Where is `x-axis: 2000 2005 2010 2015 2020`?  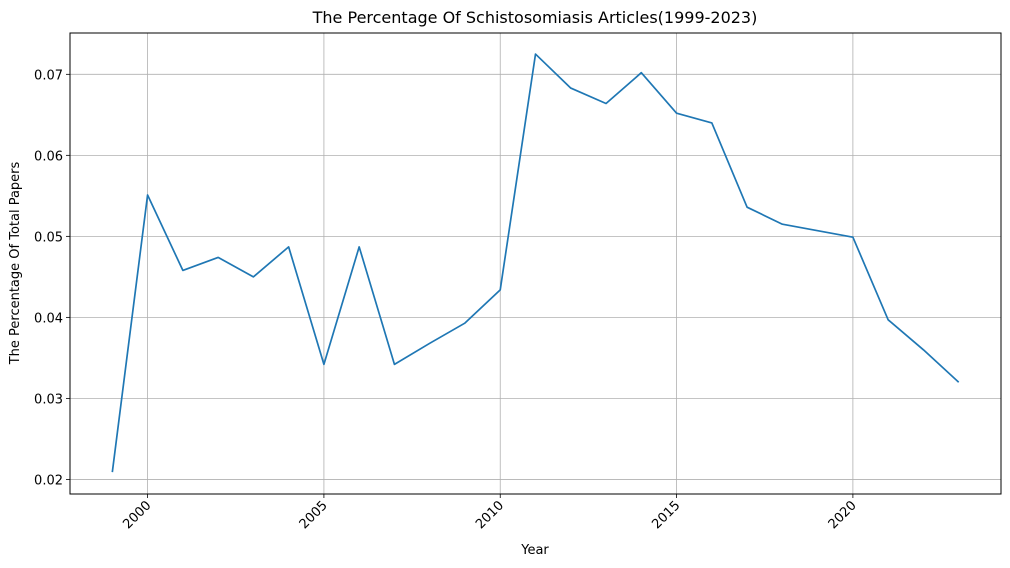
x-axis: 2000 2005 2010 2015 2020 is located at coordinates (490, 513).